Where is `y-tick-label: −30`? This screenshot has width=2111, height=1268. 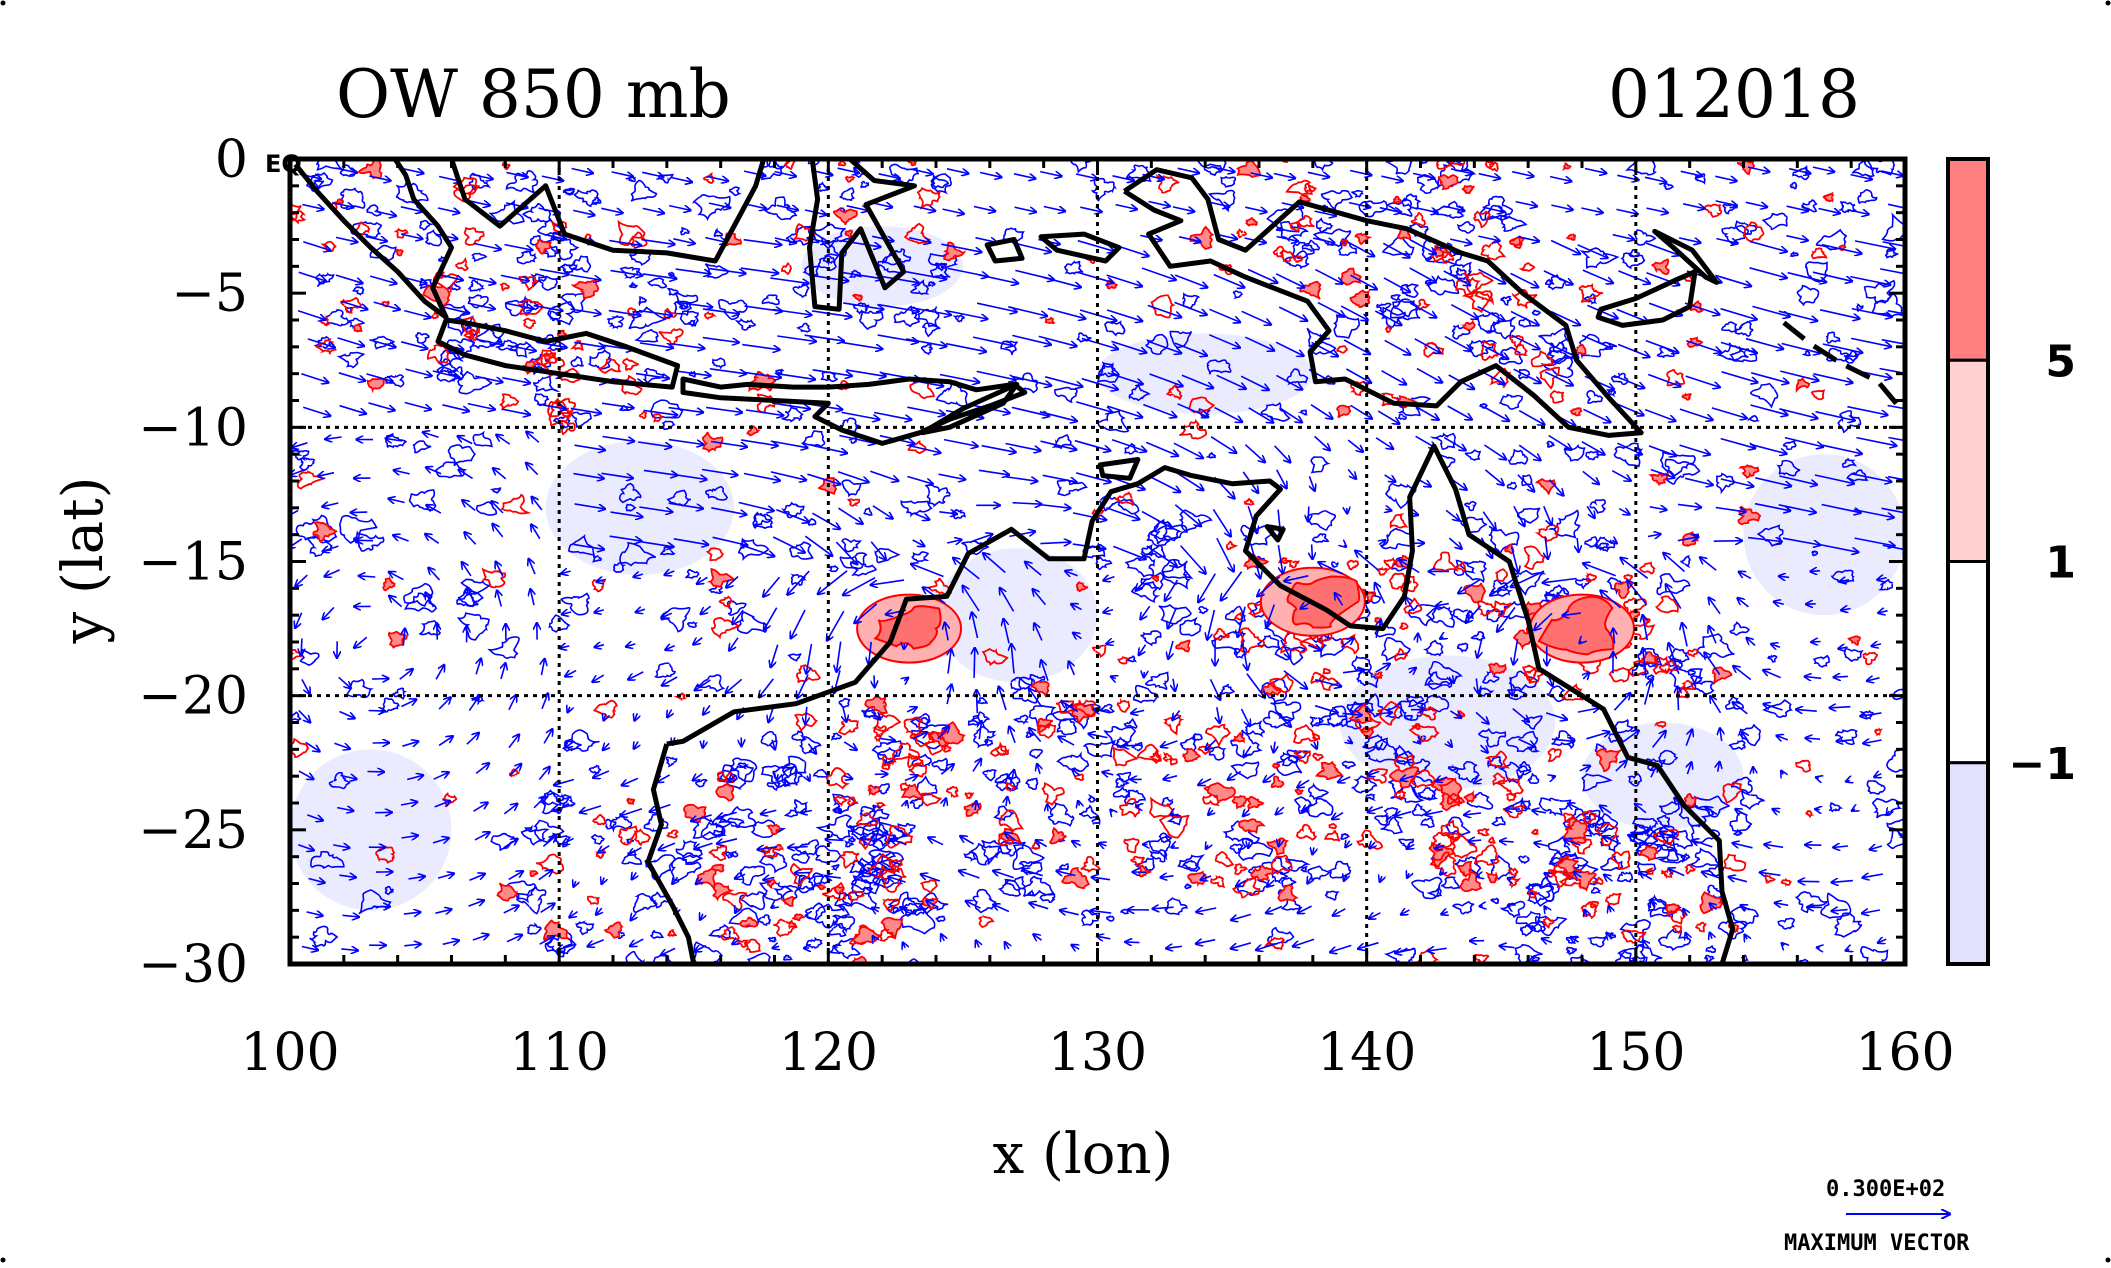
y-tick-label: −30 is located at coordinates (193, 965).